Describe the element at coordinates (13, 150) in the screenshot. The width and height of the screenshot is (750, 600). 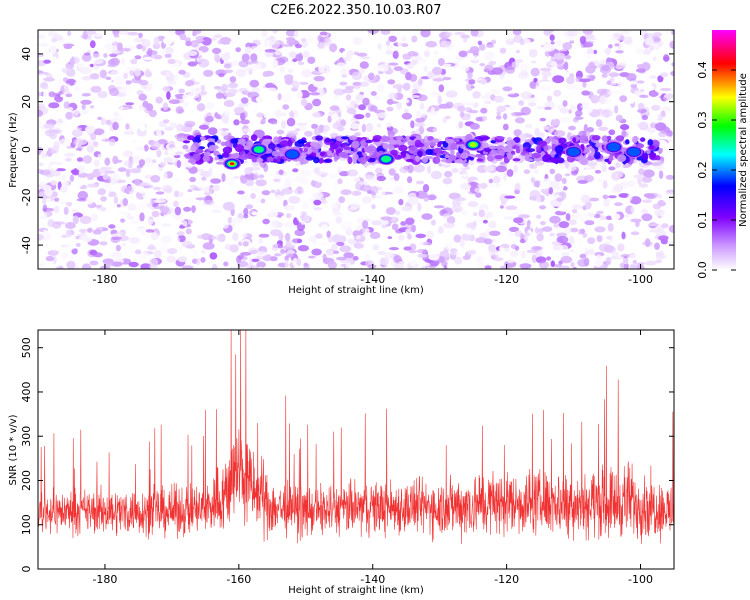
I see `spectrogram-y-label: Frequency (Hz)` at that location.